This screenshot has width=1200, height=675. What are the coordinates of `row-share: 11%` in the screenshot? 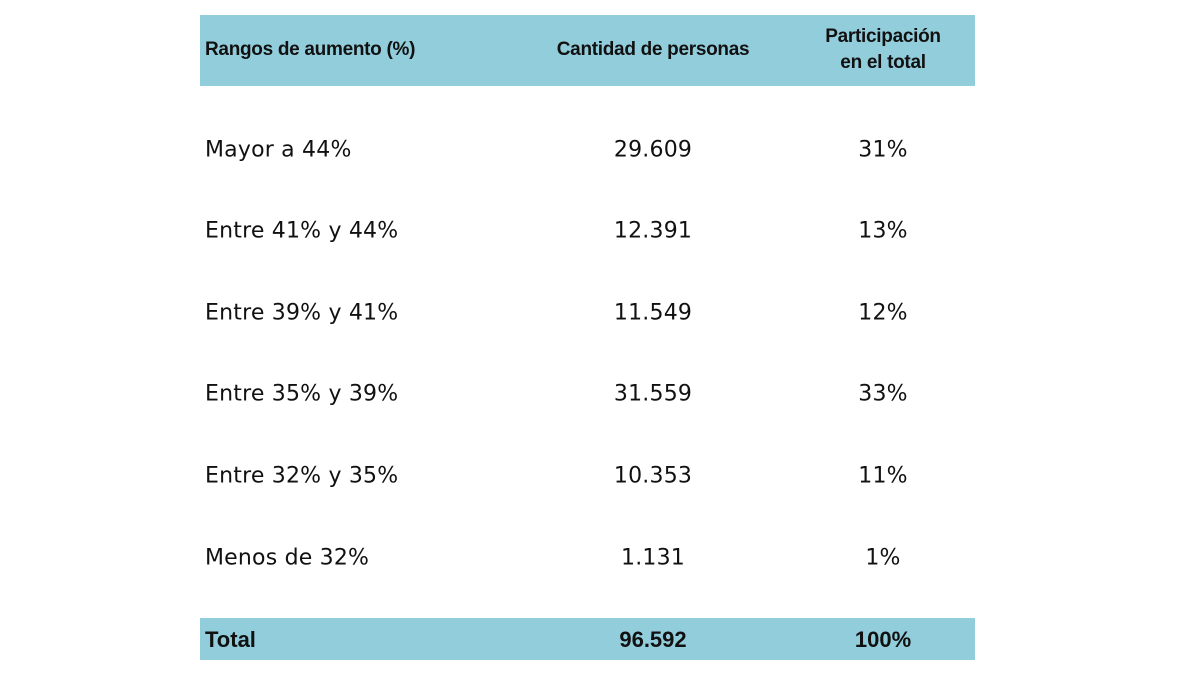 It's located at (883, 476).